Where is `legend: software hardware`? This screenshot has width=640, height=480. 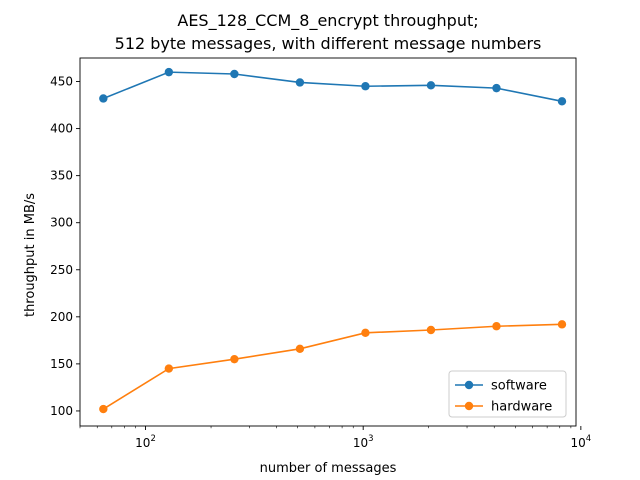
legend: software hardware is located at coordinates (507, 394).